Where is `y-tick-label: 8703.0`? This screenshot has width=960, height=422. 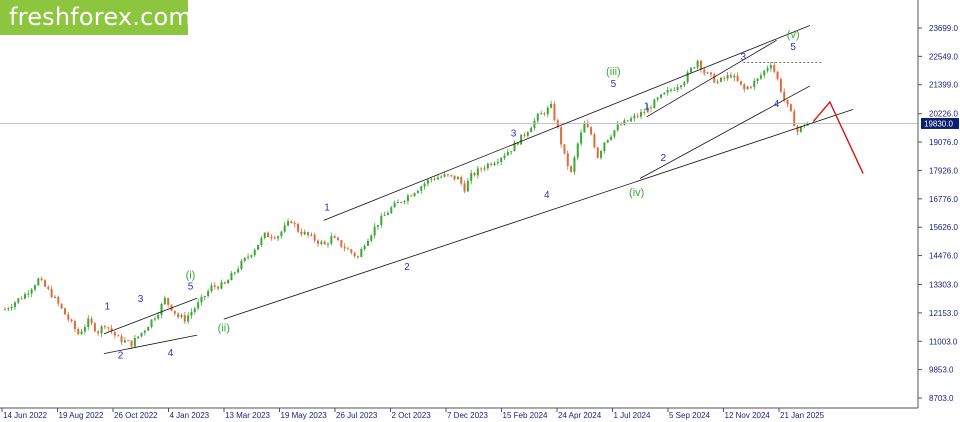 y-tick-label: 8703.0 is located at coordinates (941, 398).